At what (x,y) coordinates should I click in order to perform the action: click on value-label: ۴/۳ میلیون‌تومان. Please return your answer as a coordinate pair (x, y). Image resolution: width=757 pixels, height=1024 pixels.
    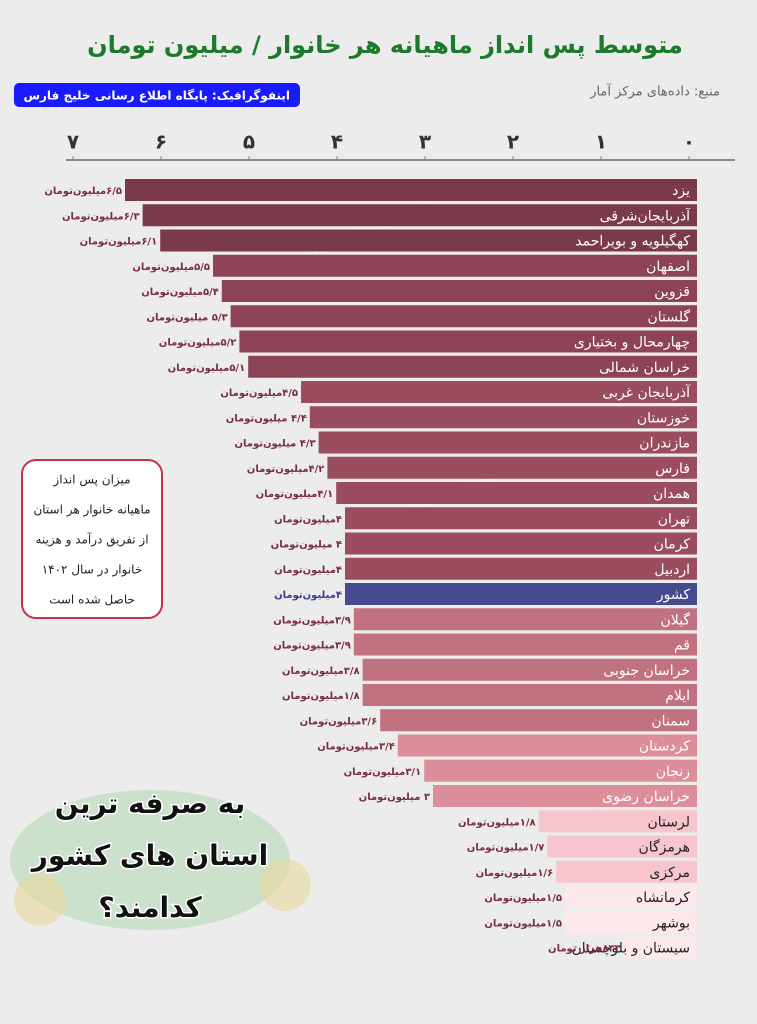
    Looking at the image, I should click on (275, 444).